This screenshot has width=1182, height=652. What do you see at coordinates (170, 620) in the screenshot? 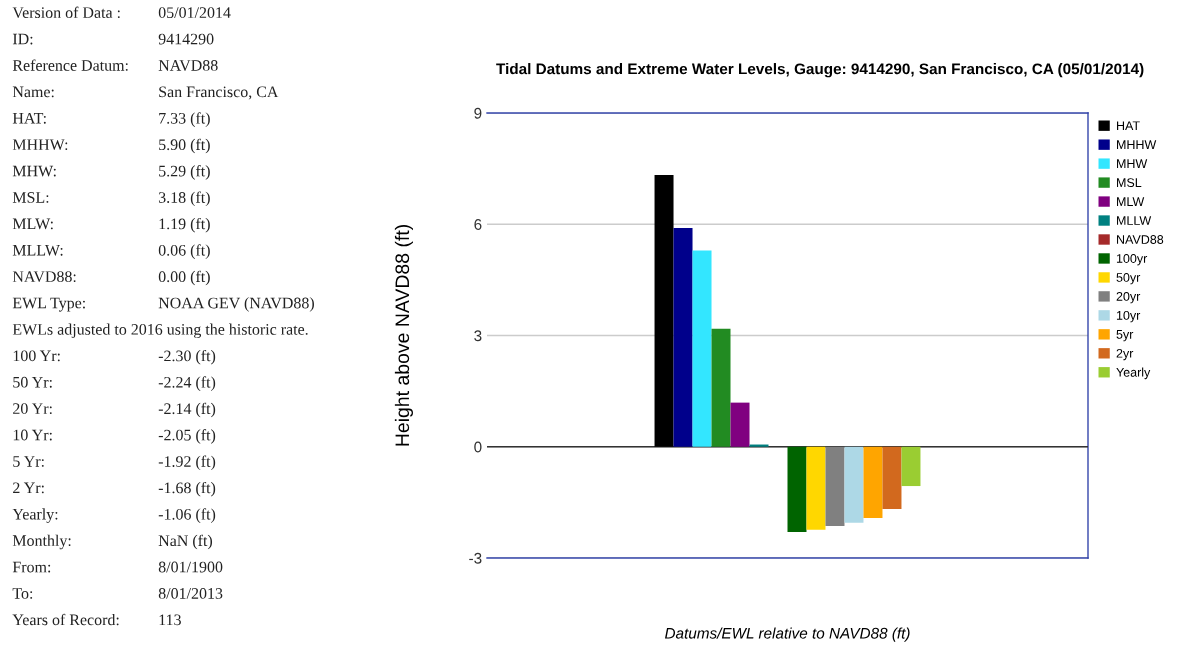
I see `text: 113` at bounding box center [170, 620].